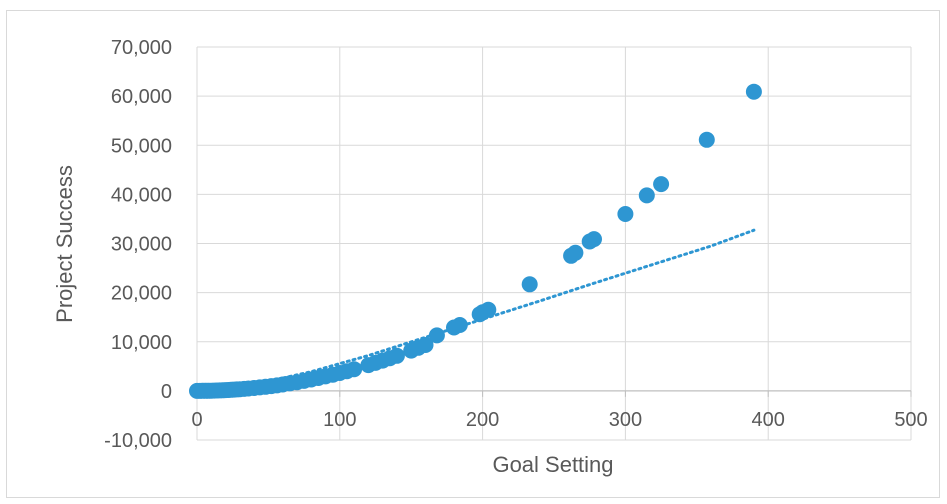 This screenshot has height=504, width=947. What do you see at coordinates (64, 244) in the screenshot?
I see `y-axis-title: Project Success` at bounding box center [64, 244].